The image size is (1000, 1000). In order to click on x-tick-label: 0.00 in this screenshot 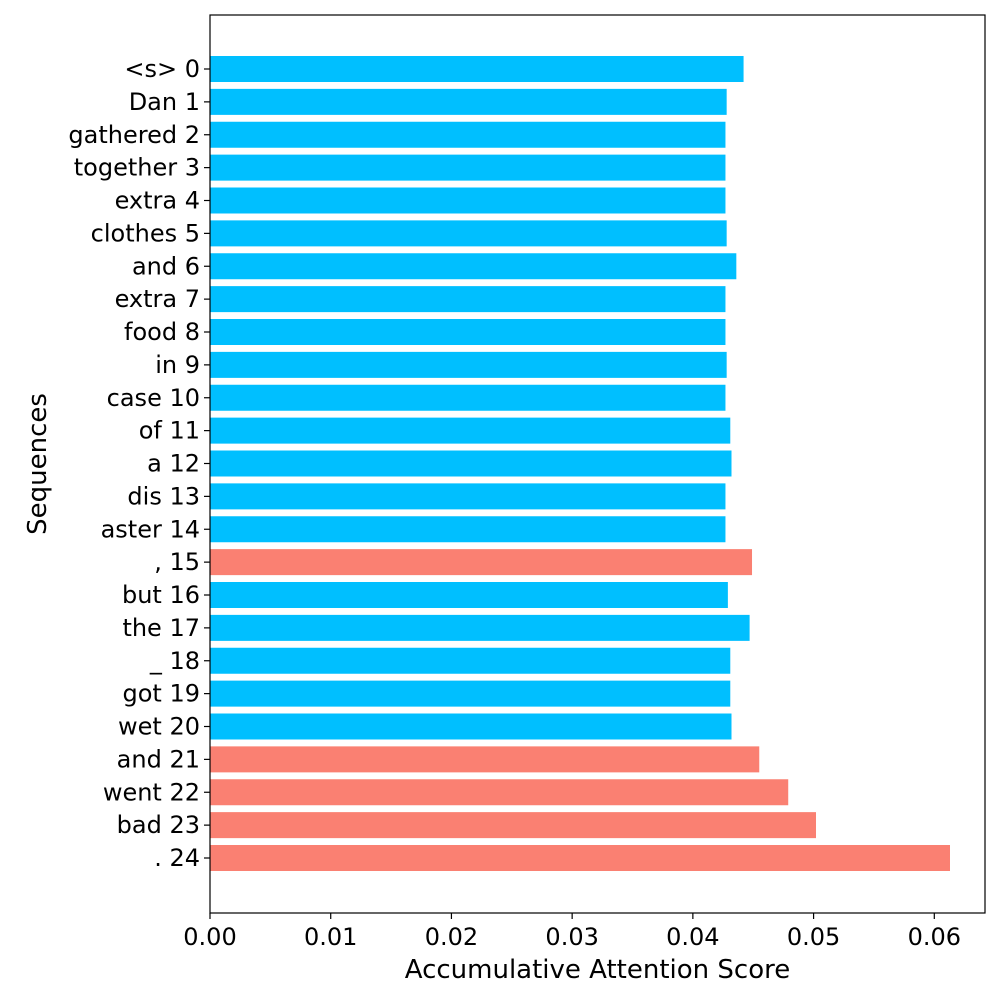, I will do `click(209, 937)`.